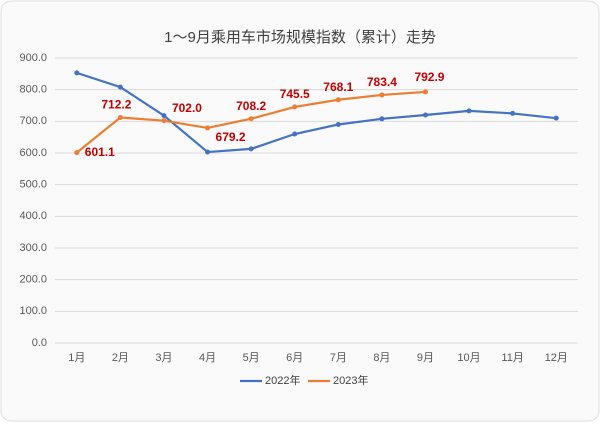 This screenshot has height=427, width=600. What do you see at coordinates (76, 358) in the screenshot?
I see `x-tick-label: 1月` at bounding box center [76, 358].